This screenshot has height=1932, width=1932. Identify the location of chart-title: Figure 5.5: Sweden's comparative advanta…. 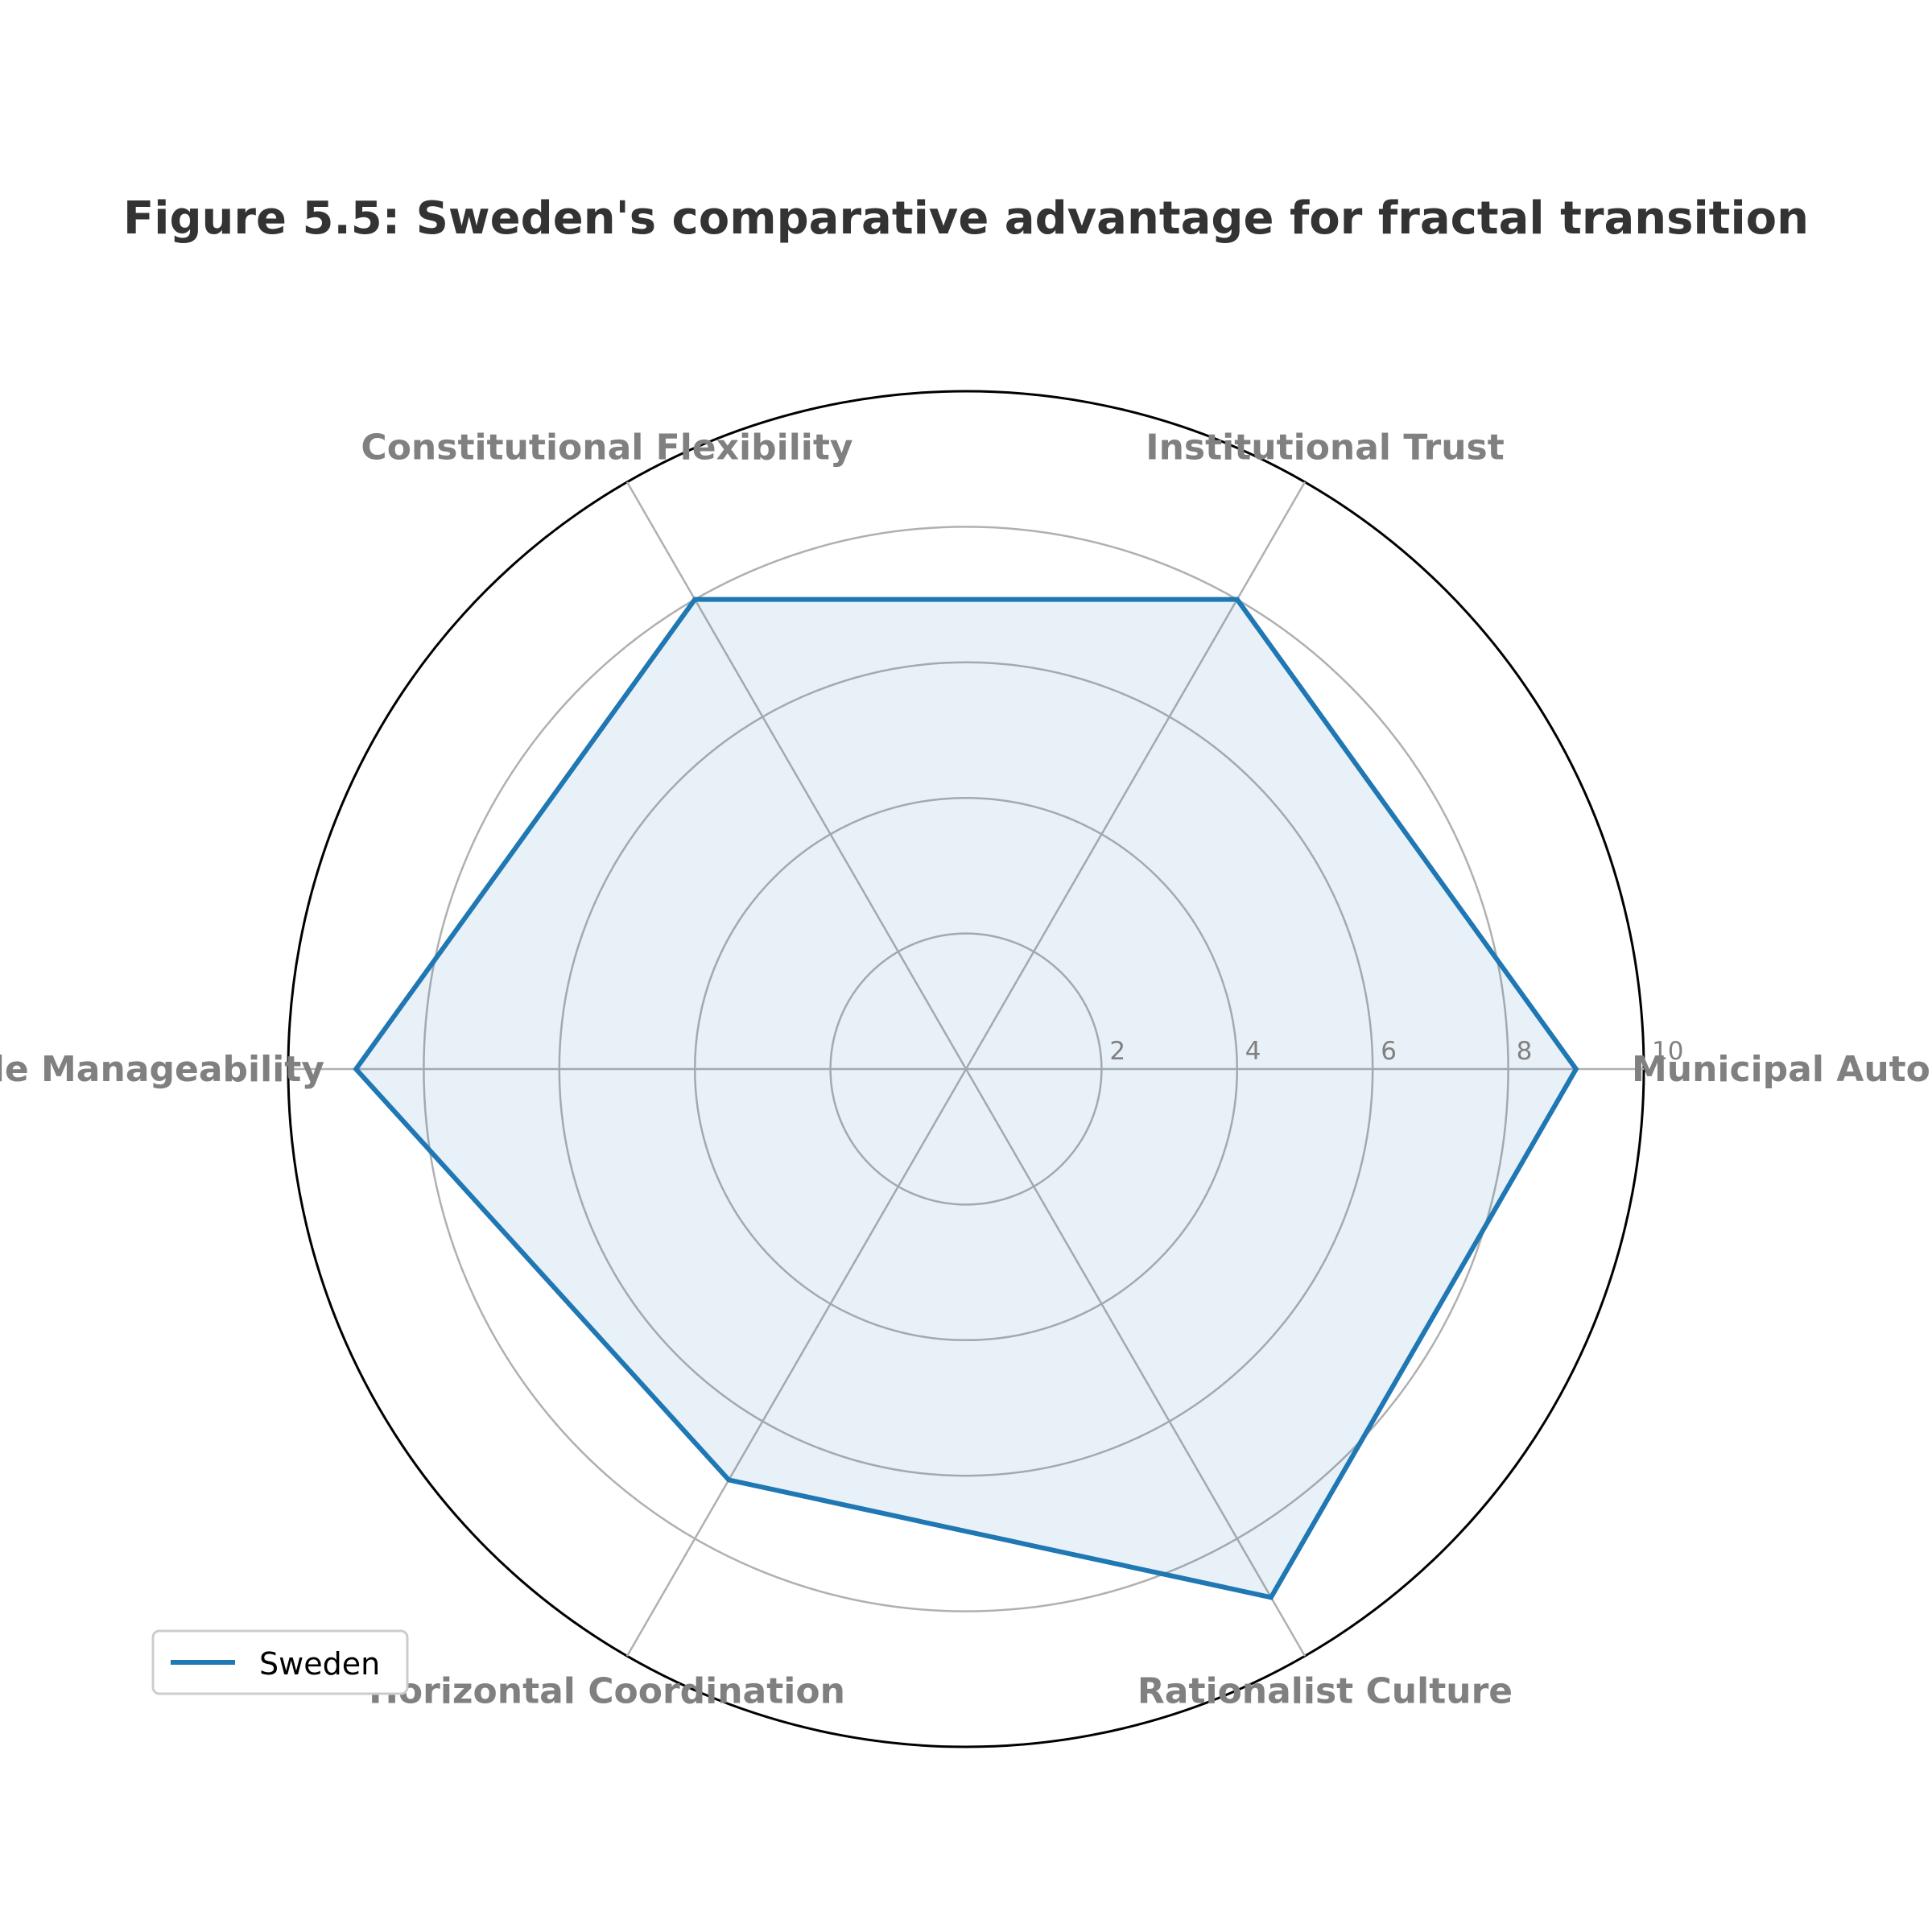
(966, 218).